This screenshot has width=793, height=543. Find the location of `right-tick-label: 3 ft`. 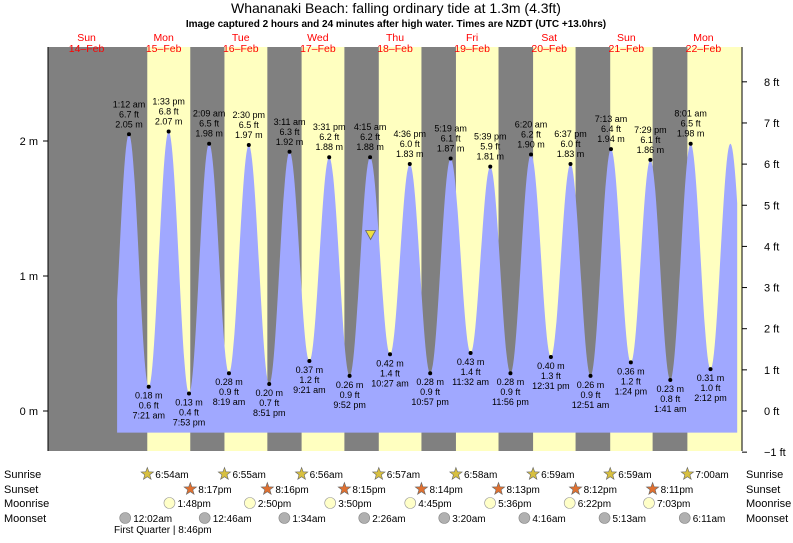

right-tick-label: 3 ft is located at coordinates (771, 289).